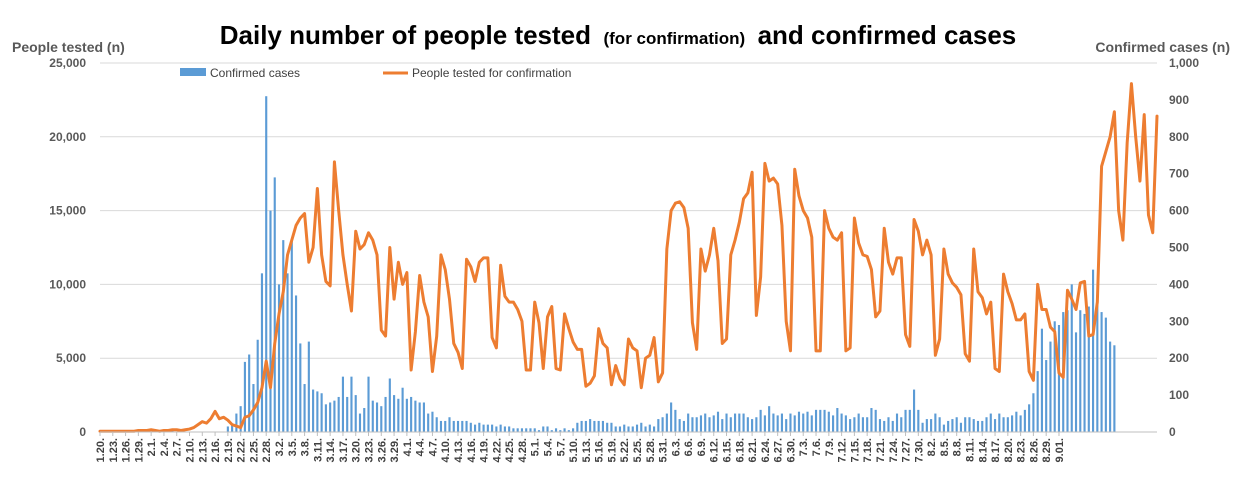 The image size is (1237, 503). What do you see at coordinates (193, 72) in the screenshot?
I see `legend-bars-swatch` at bounding box center [193, 72].